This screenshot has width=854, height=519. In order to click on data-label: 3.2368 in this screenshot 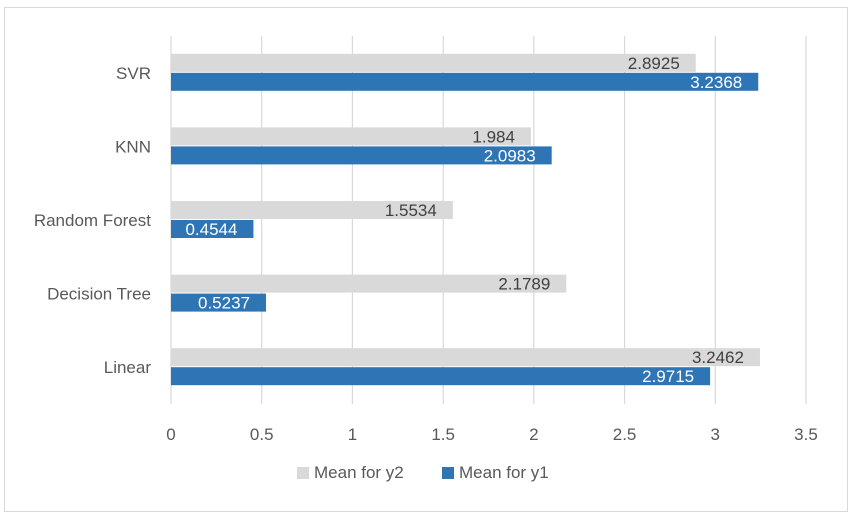, I will do `click(716, 82)`.